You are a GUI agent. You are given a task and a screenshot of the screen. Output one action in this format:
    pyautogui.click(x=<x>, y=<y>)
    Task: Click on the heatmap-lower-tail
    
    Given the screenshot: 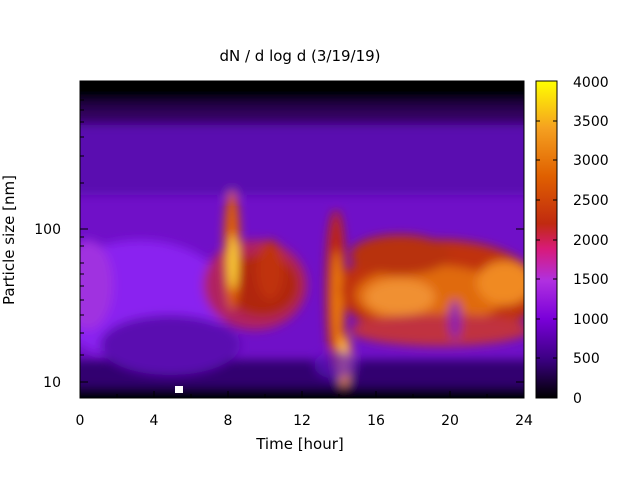 What is the action you would take?
    pyautogui.click(x=437, y=330)
    